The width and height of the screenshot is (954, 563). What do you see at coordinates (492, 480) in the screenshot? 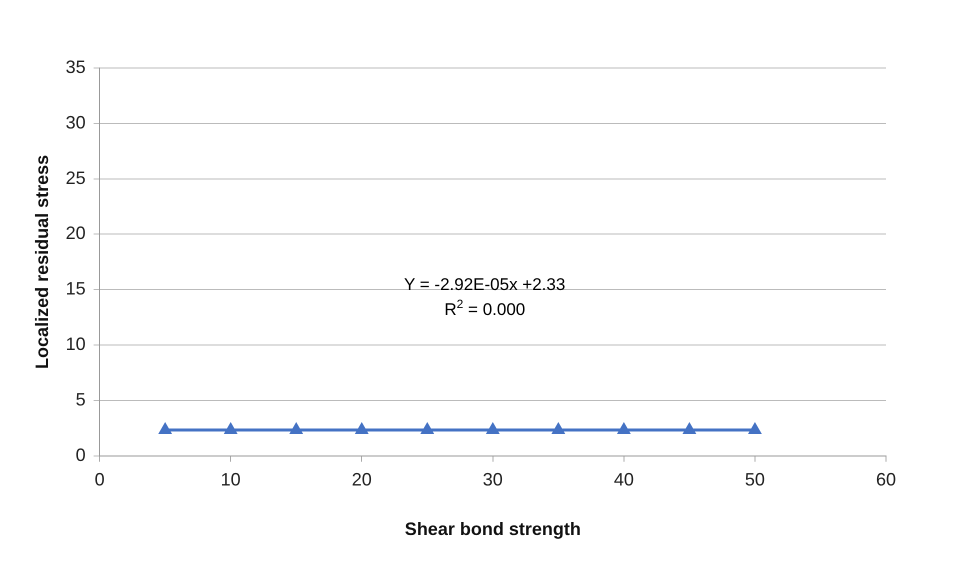
I see `x-tick-label: 30` at bounding box center [492, 480].